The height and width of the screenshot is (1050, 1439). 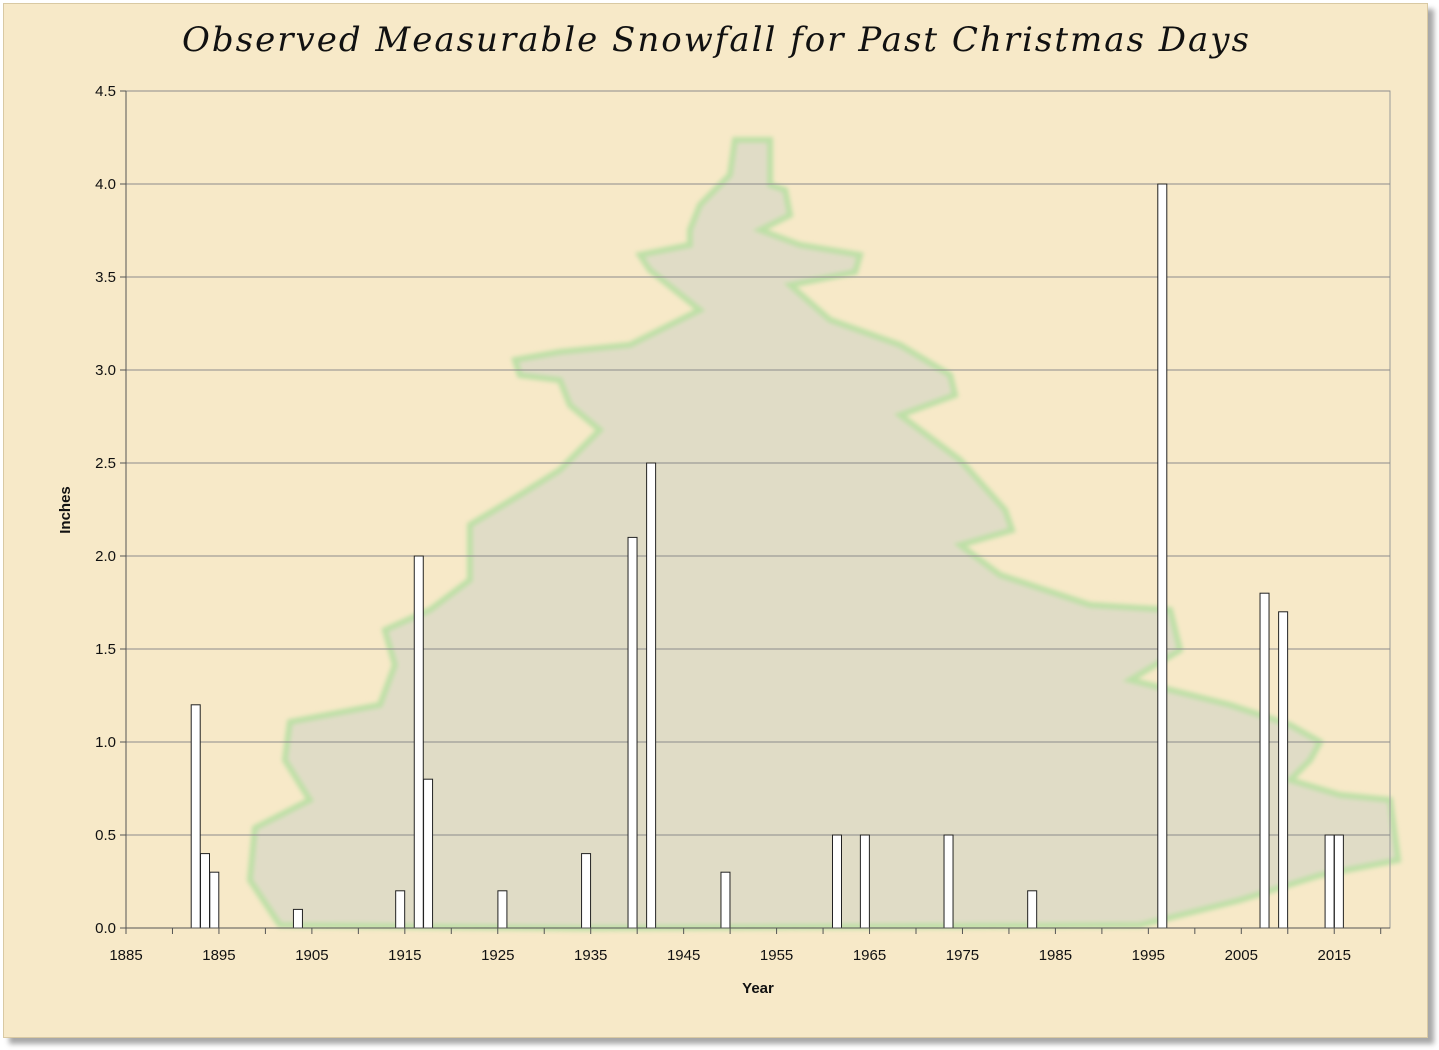 I want to click on x-axis-title: Year, so click(x=758, y=988).